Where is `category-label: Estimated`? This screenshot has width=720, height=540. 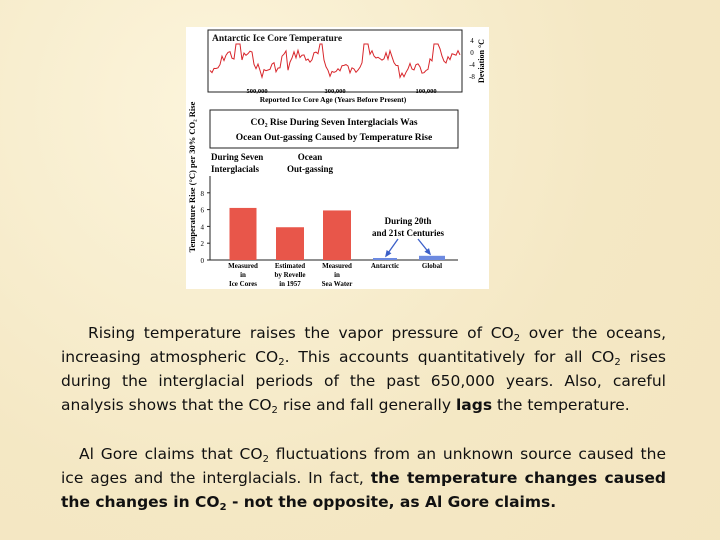 category-label: Estimated is located at coordinates (290, 266).